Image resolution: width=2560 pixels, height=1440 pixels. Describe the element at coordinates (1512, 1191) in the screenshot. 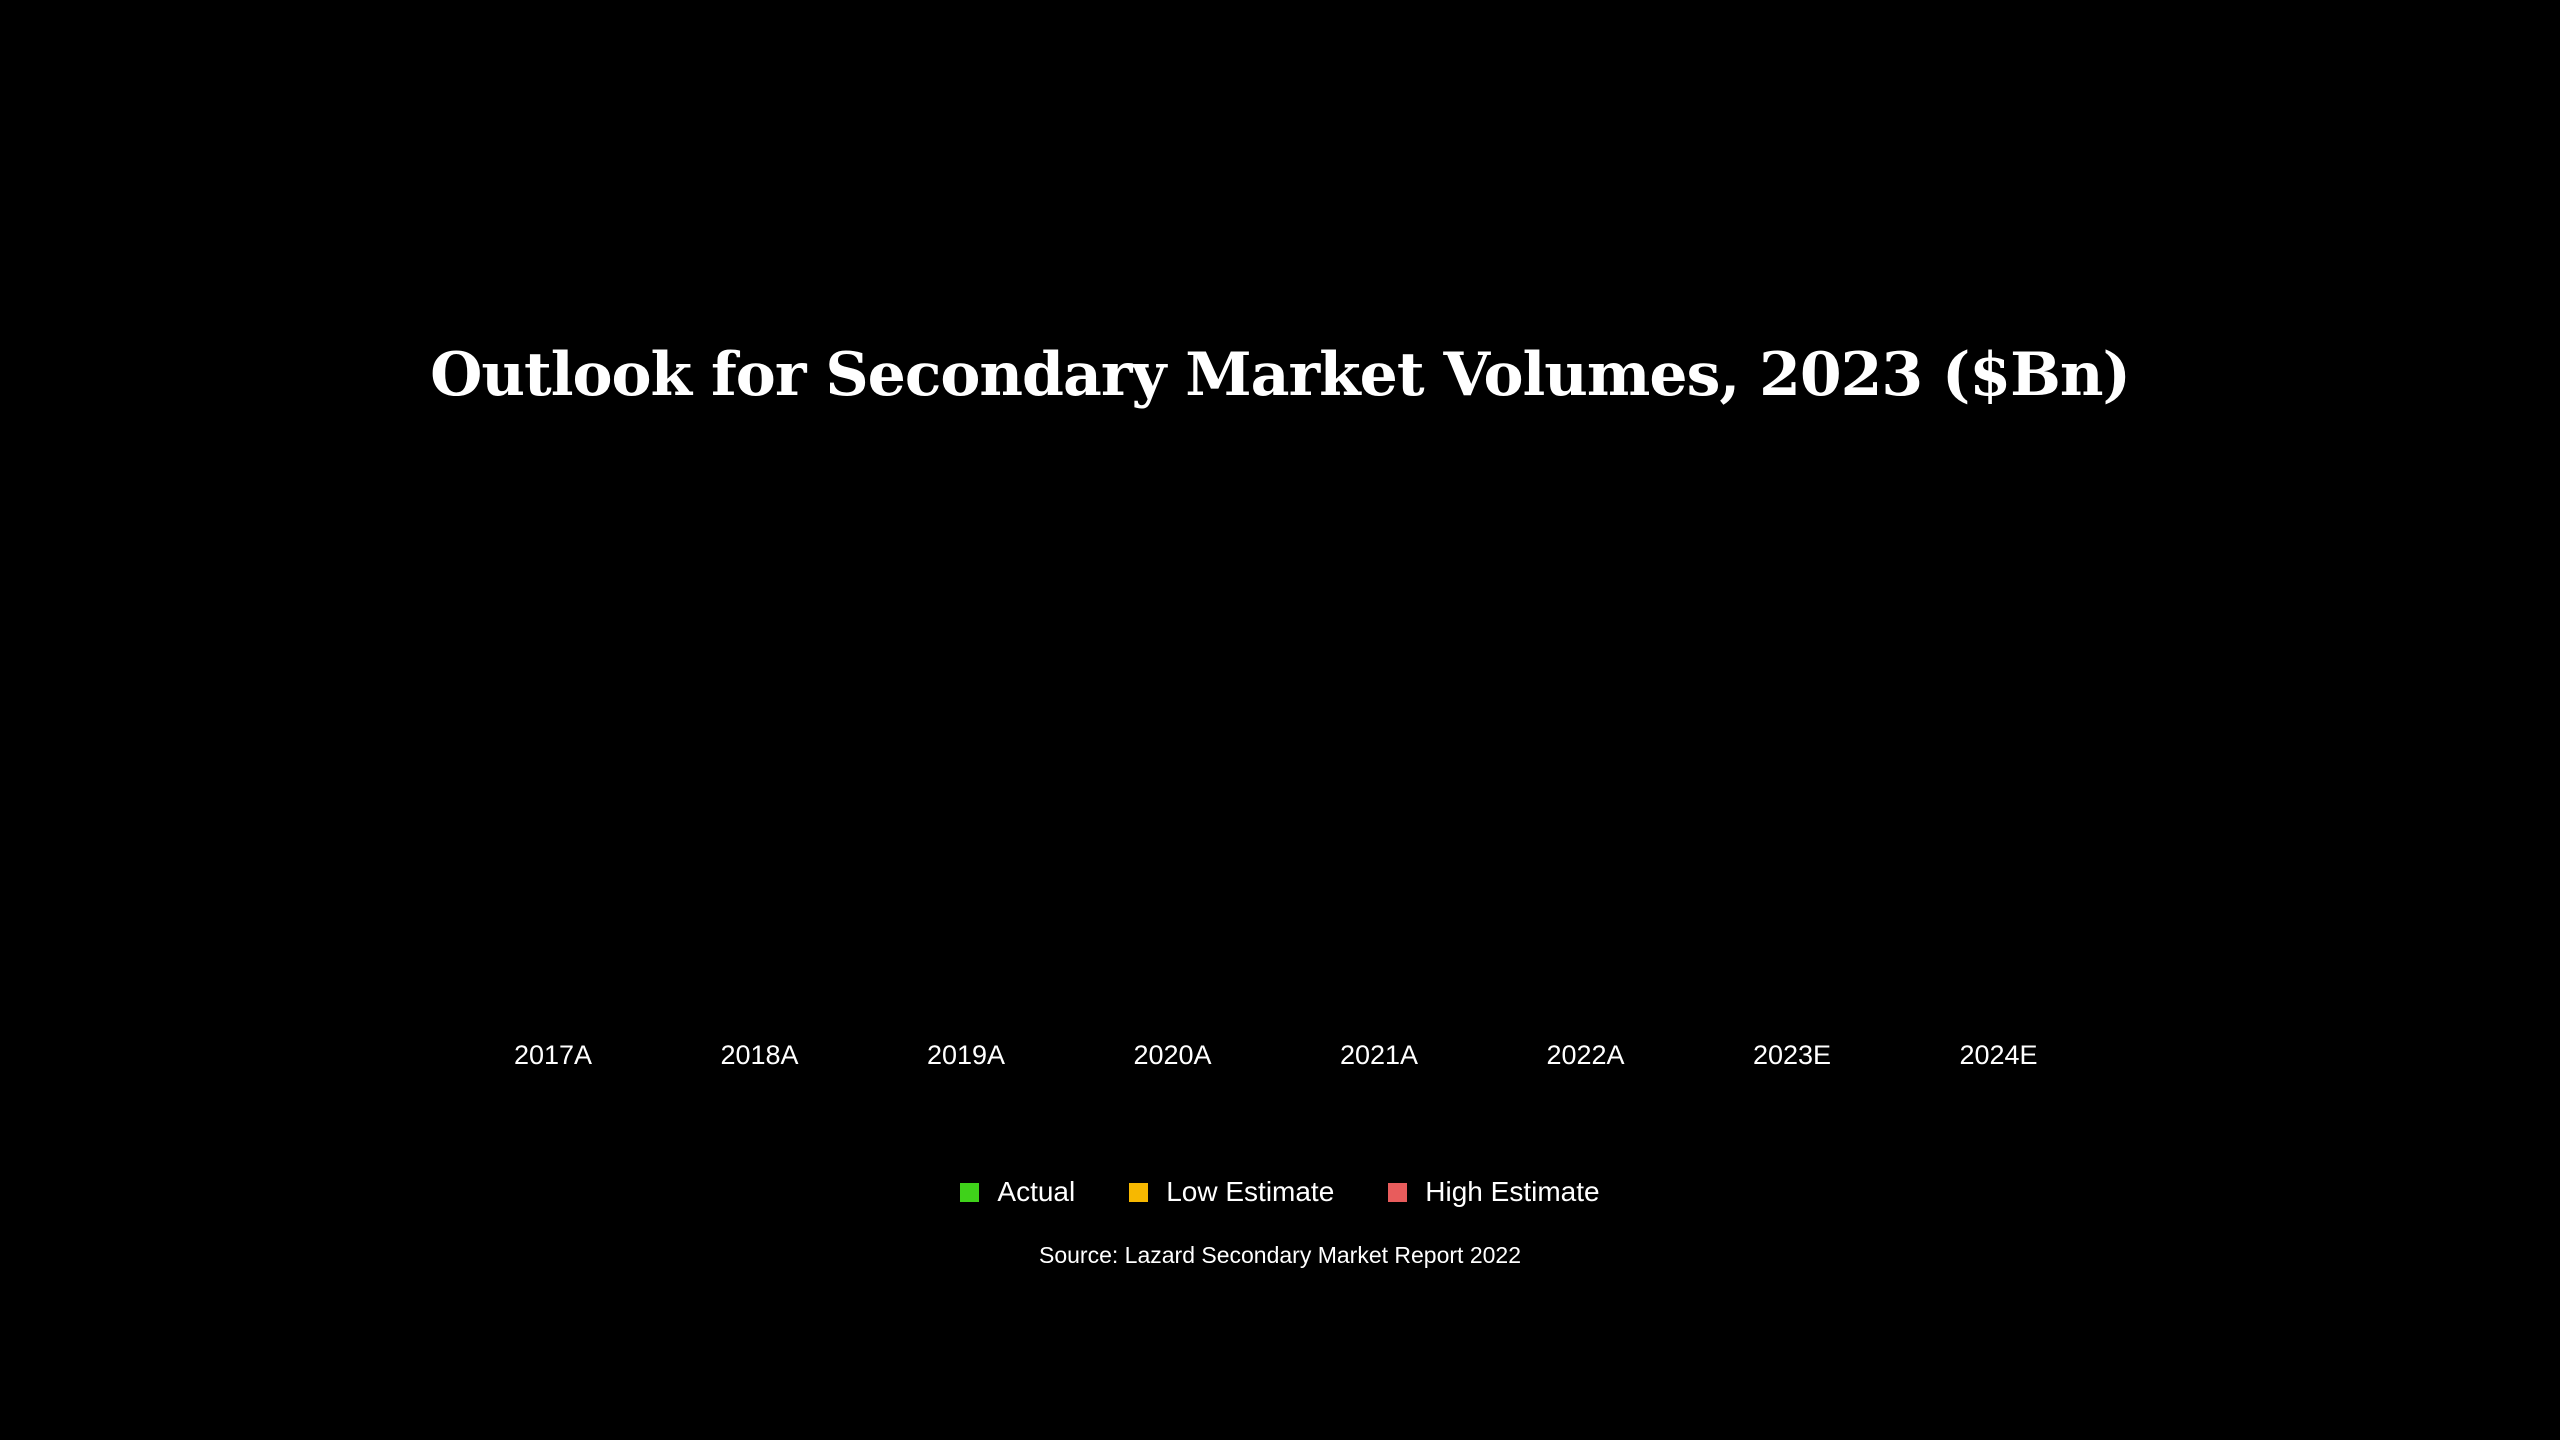

I see `legend-label: High Estimate` at that location.